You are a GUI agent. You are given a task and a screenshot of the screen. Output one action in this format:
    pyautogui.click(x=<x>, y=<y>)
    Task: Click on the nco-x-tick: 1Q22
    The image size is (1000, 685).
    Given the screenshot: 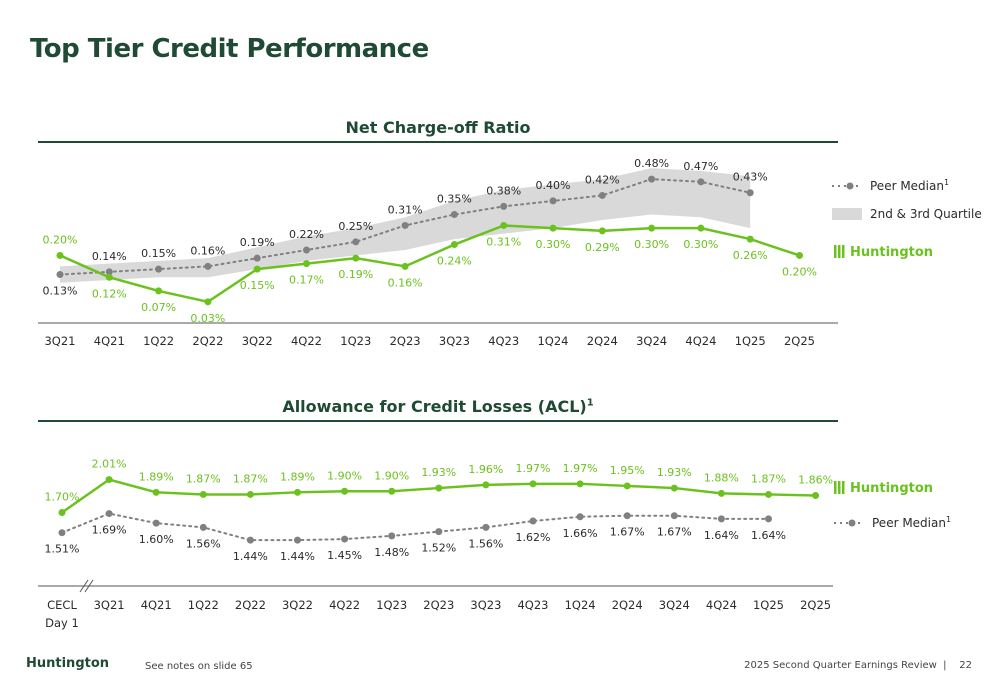 What is the action you would take?
    pyautogui.click(x=158, y=341)
    